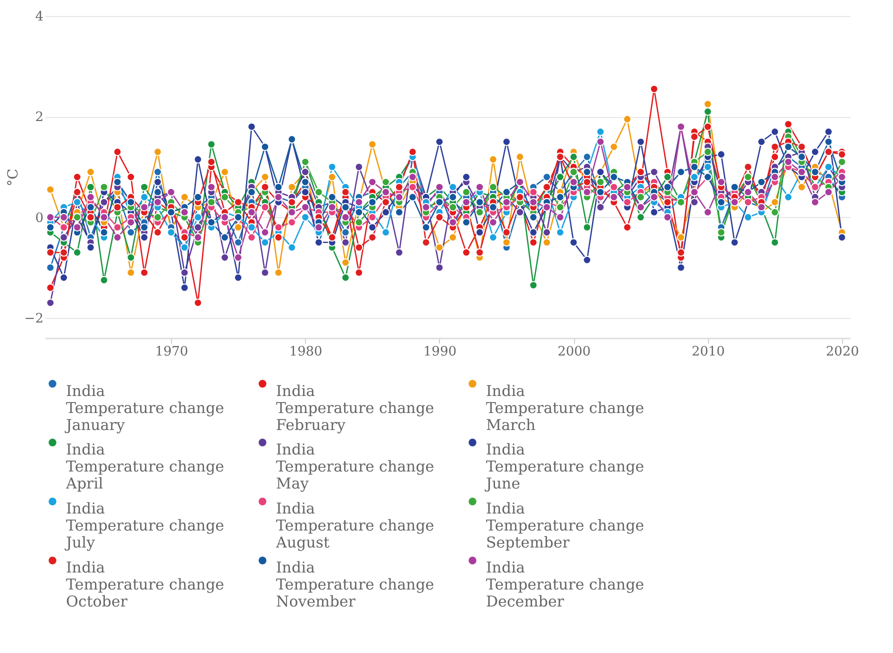  I want to click on y-tick-label: −2, so click(34, 318).